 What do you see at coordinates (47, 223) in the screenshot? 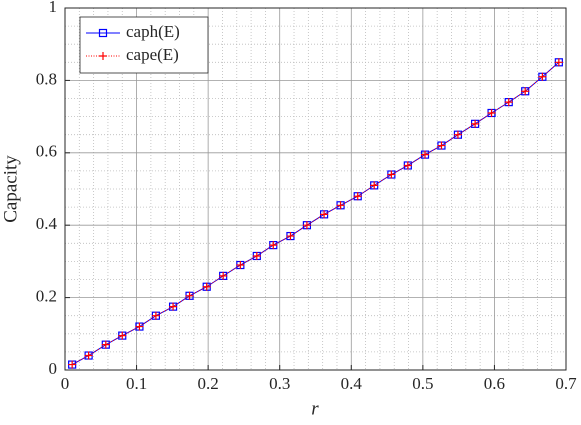
I see `y-tick-label: 0.4` at bounding box center [47, 223].